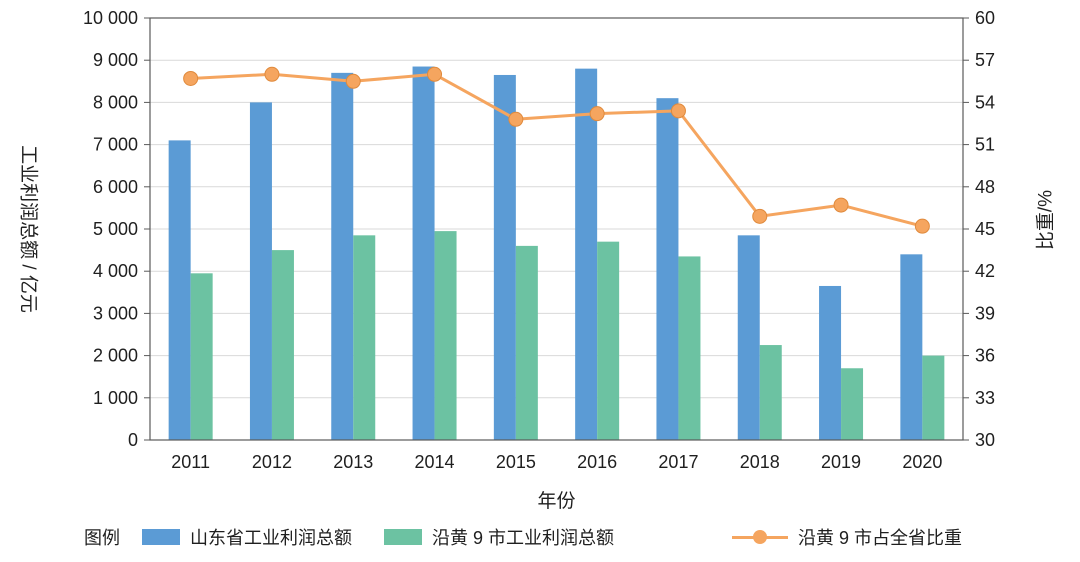 This screenshot has width=1080, height=562. I want to click on bar-yellow9-2011, so click(201, 356).